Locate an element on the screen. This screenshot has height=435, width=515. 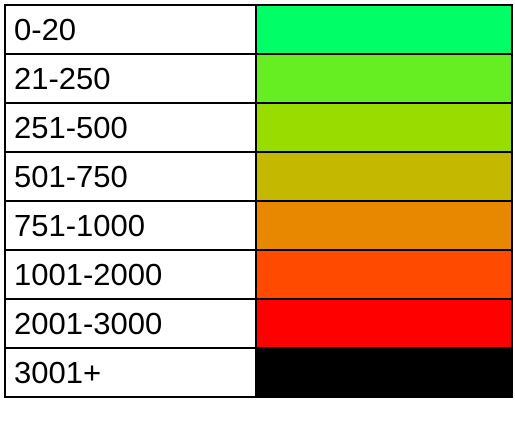
range-label: 0-20 is located at coordinates (130, 29).